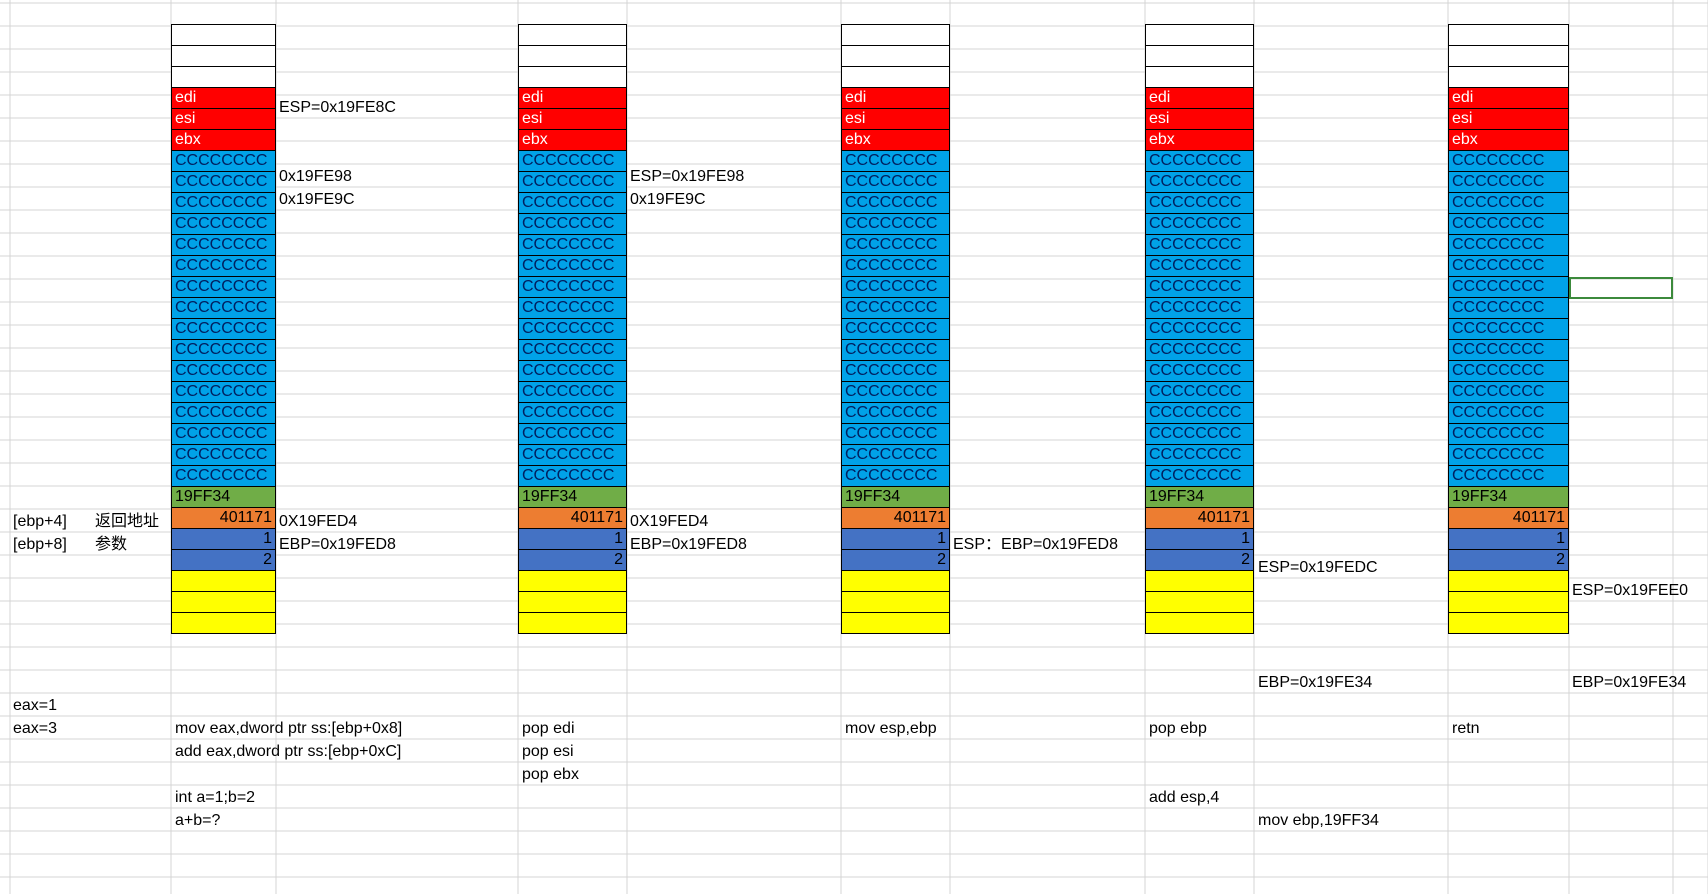 This screenshot has width=1708, height=894. Describe the element at coordinates (1630, 590) in the screenshot. I see `col5-esp: ESP=0x19FEE0` at that location.